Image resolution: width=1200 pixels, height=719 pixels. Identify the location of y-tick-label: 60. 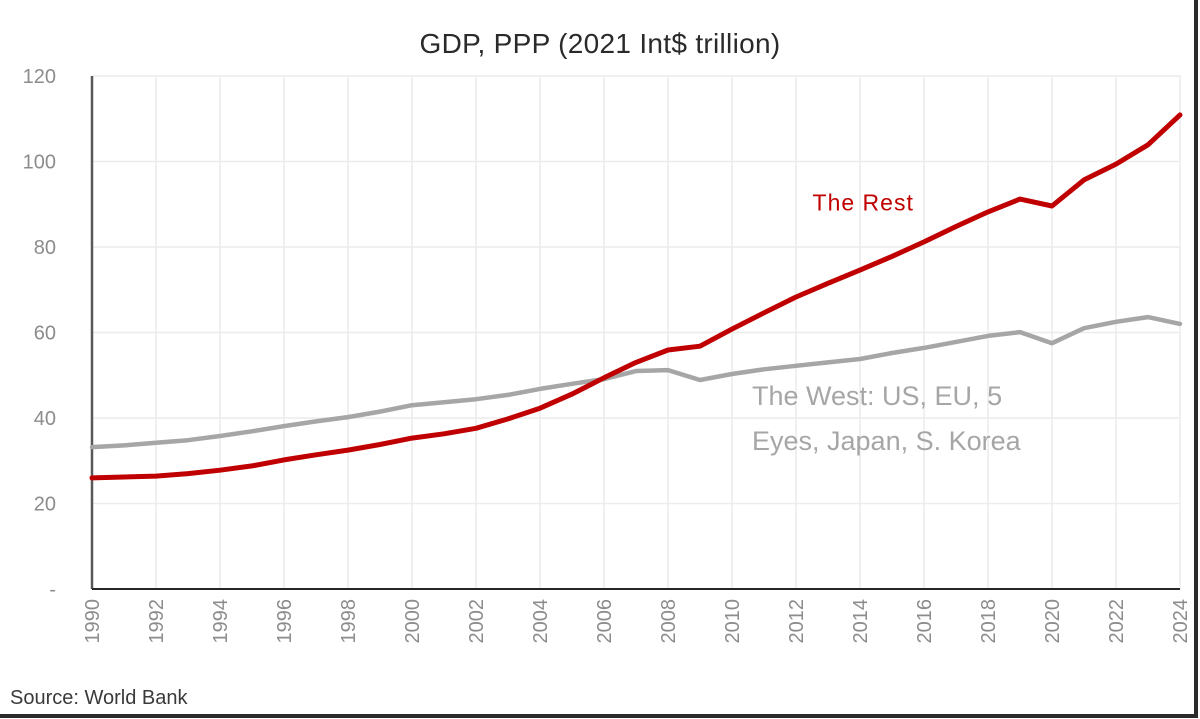
(45, 334).